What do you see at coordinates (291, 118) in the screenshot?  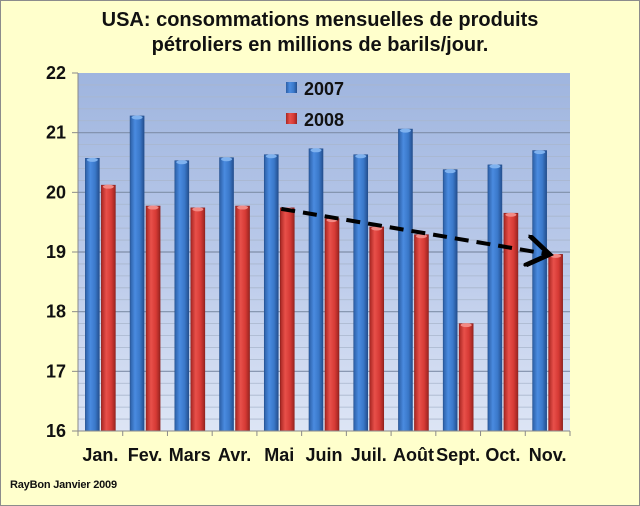 I see `legend-swatch-2008` at bounding box center [291, 118].